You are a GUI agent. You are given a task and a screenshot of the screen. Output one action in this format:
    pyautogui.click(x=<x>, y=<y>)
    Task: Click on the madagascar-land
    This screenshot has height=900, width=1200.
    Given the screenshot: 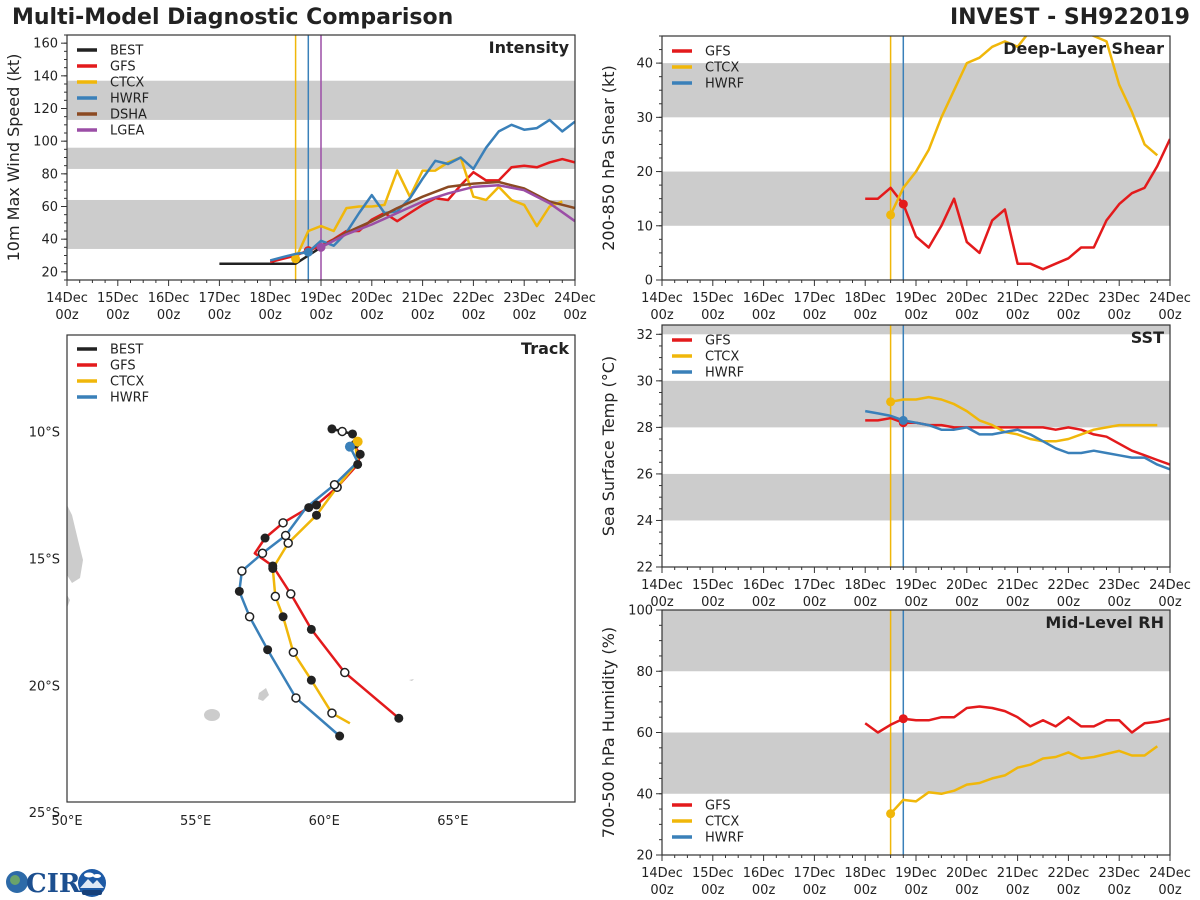 What is the action you would take?
    pyautogui.click(x=75, y=544)
    